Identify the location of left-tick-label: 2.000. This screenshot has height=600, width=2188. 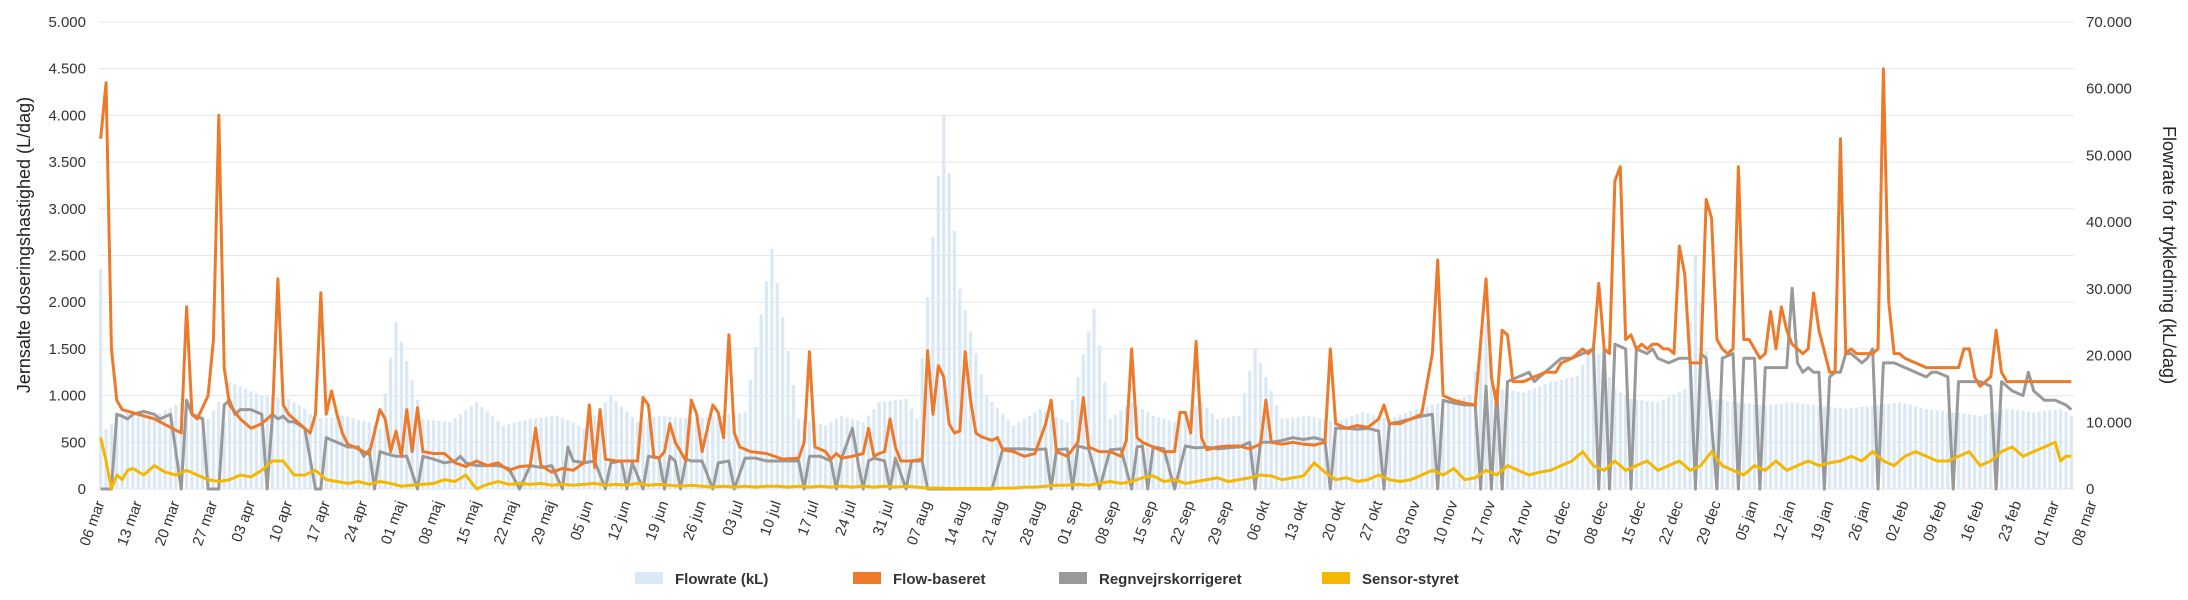
(67, 302).